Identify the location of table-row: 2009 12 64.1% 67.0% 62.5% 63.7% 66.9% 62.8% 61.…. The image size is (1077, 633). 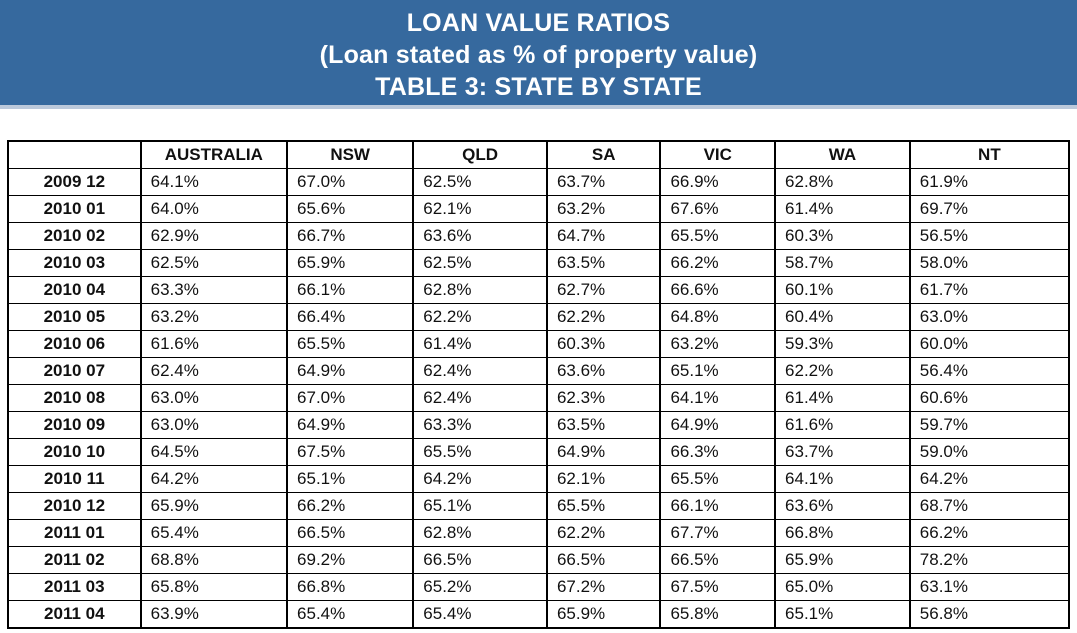
(538, 182).